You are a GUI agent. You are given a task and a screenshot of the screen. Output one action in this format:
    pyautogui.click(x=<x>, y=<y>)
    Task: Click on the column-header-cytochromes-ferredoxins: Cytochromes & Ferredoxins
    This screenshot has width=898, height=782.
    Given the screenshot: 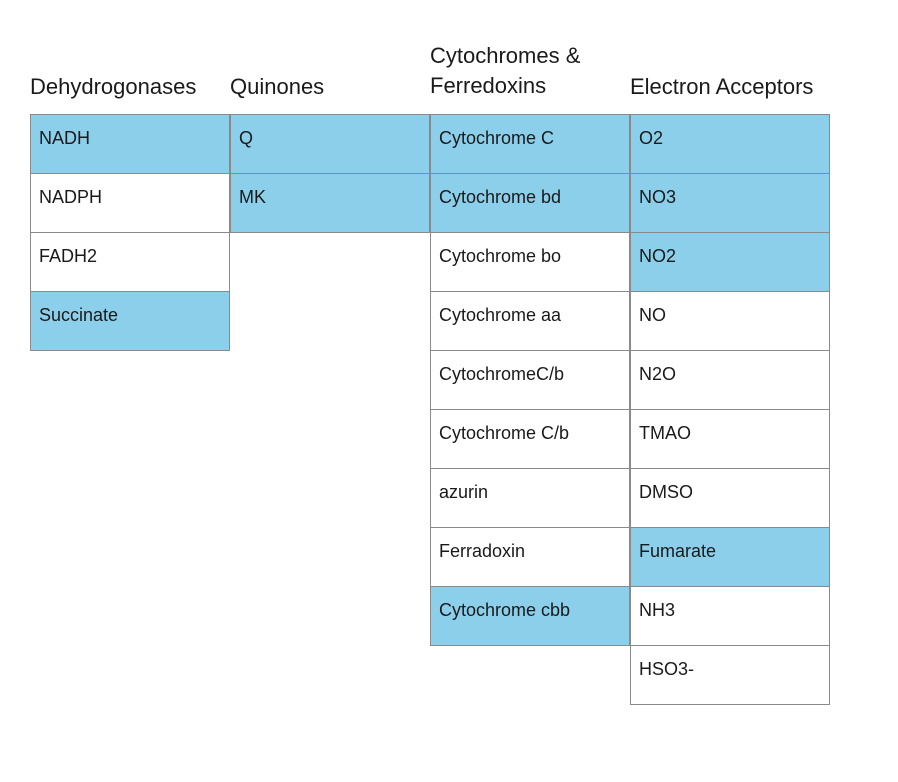 What is the action you would take?
    pyautogui.click(x=505, y=70)
    